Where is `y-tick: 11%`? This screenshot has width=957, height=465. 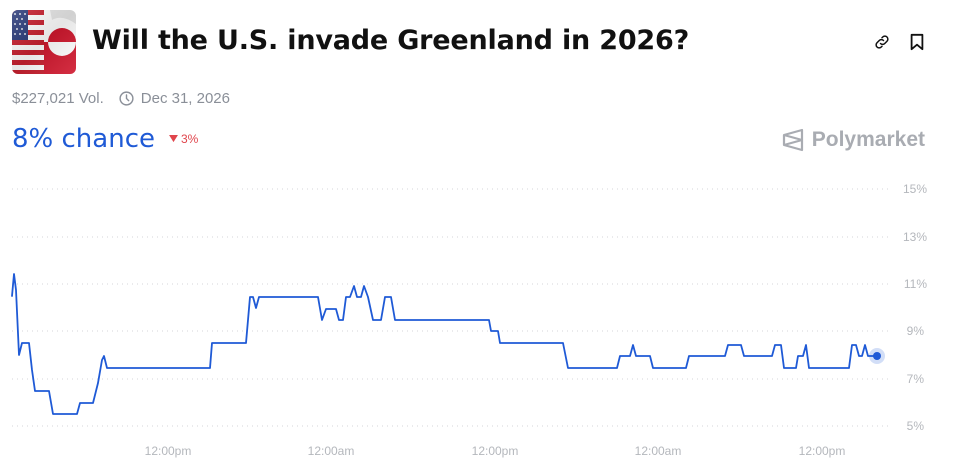
y-tick: 11% is located at coordinates (915, 284).